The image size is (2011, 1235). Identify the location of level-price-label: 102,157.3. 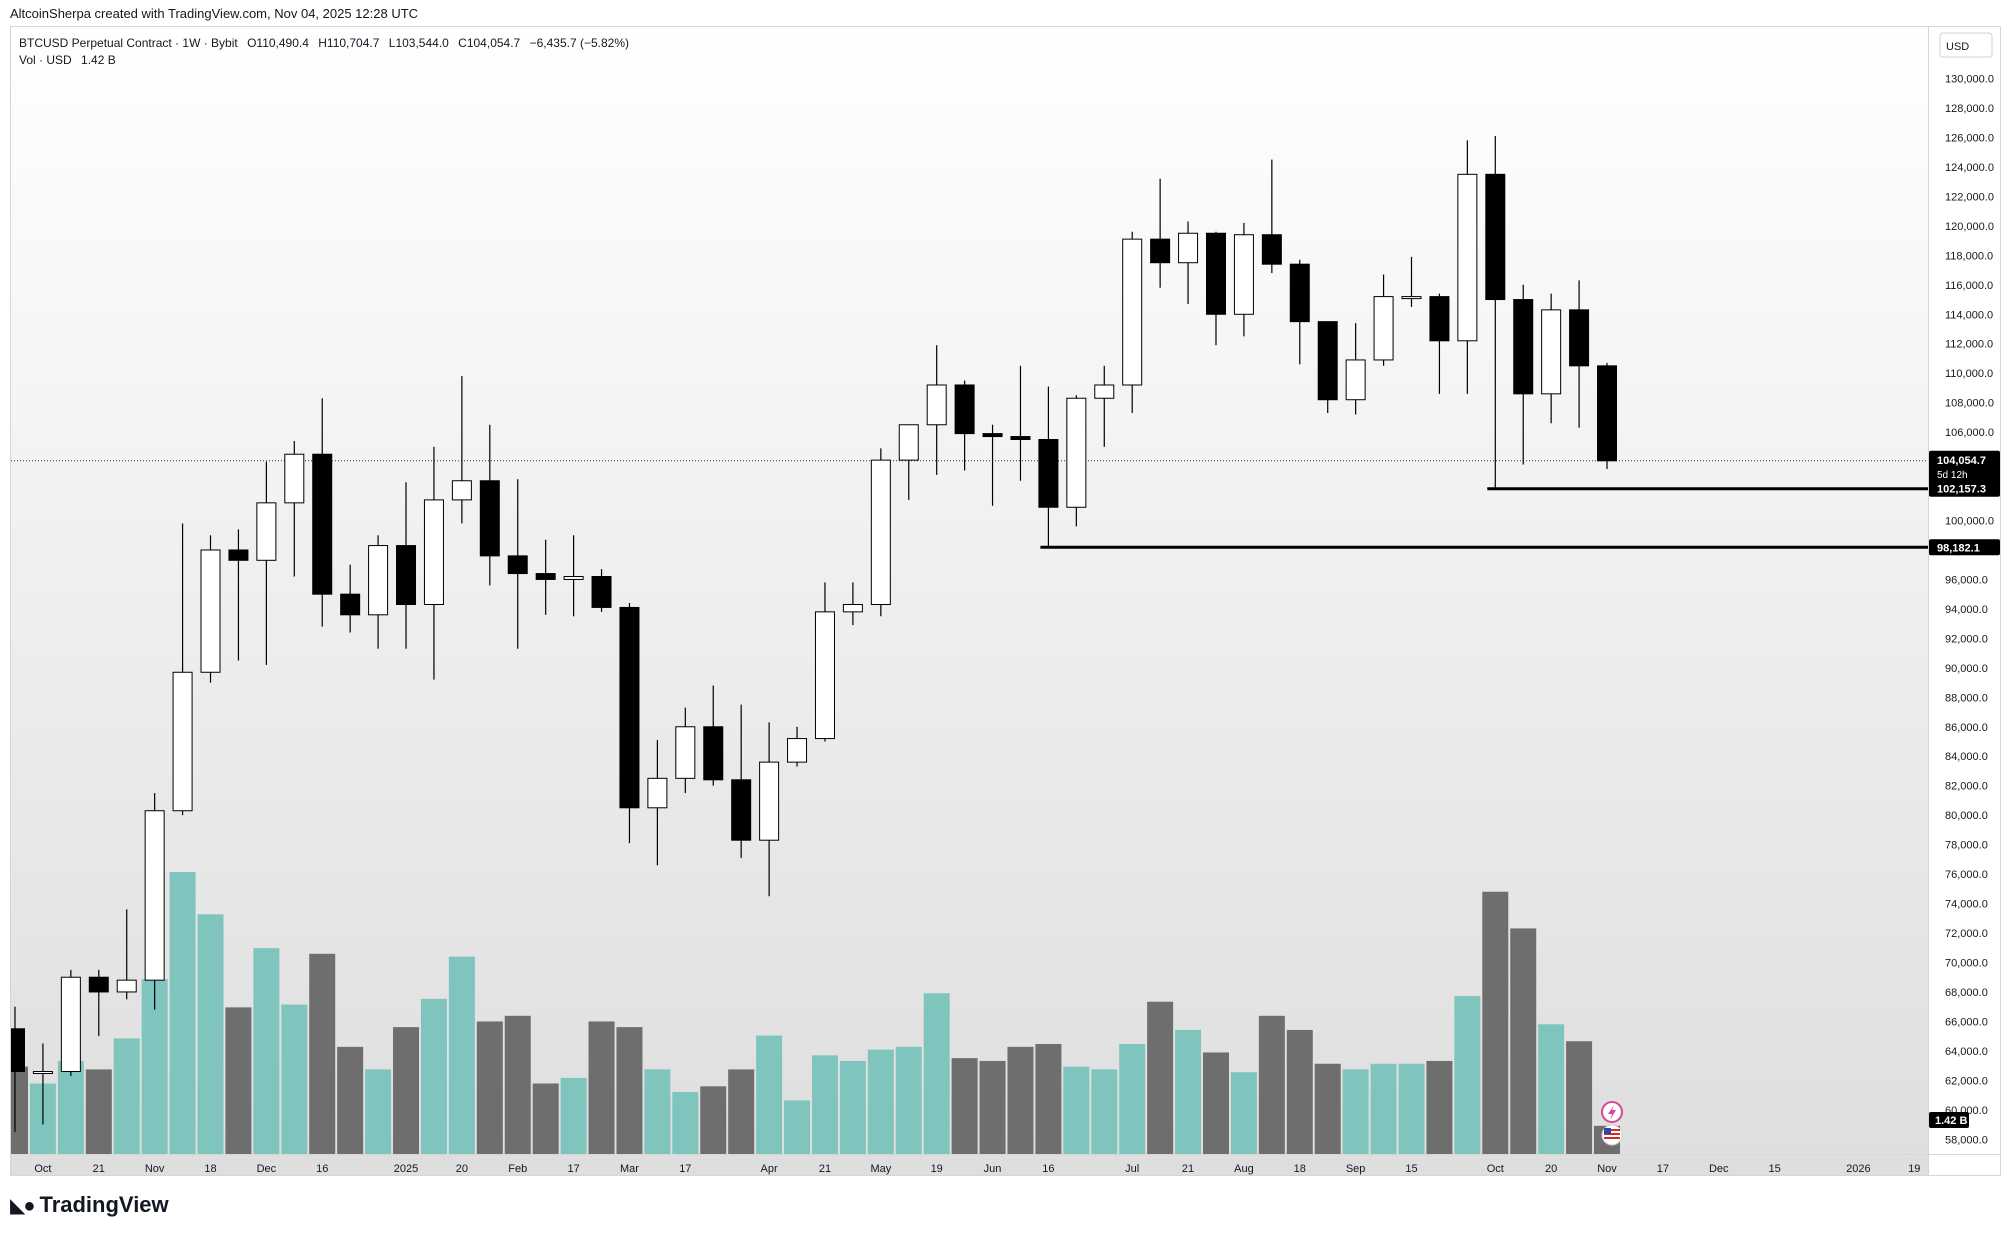
(1964, 488).